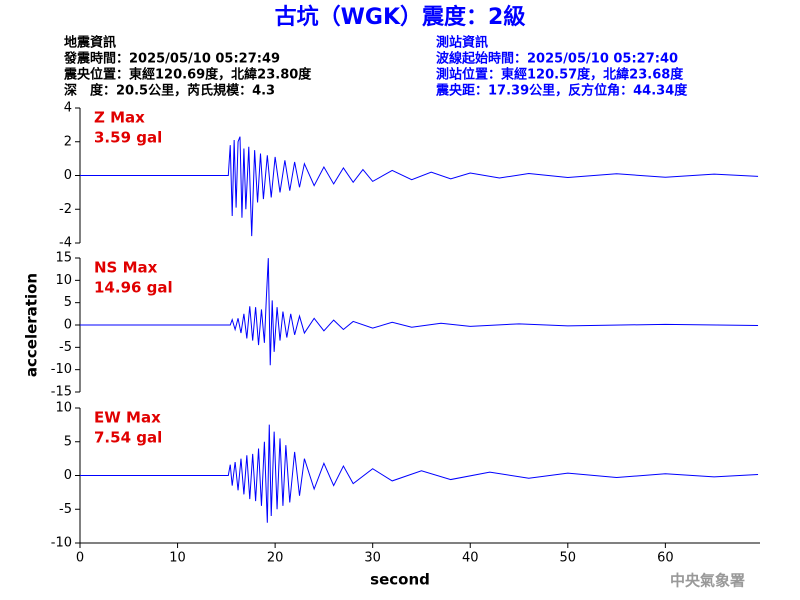 This screenshot has height=600, width=800. Describe the element at coordinates (665, 558) in the screenshot. I see `x-tick-label: 60` at that location.